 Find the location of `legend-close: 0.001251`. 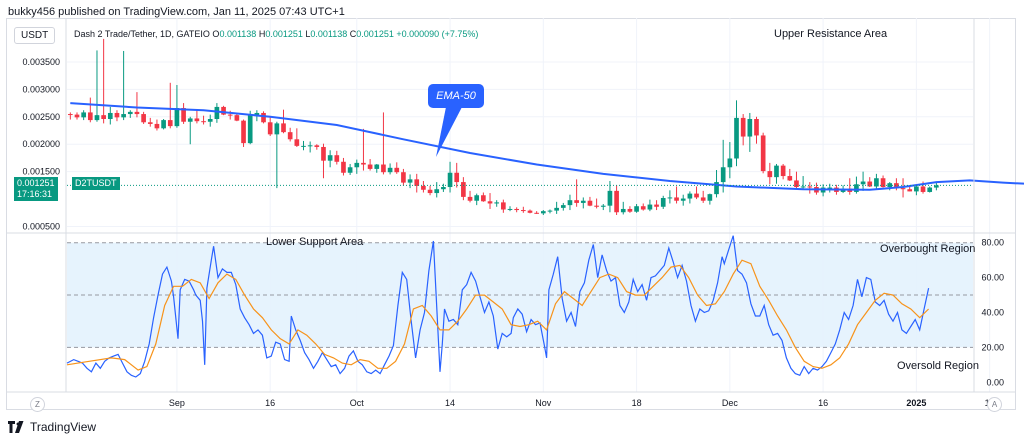

legend-close: 0.001251 is located at coordinates (375, 34).